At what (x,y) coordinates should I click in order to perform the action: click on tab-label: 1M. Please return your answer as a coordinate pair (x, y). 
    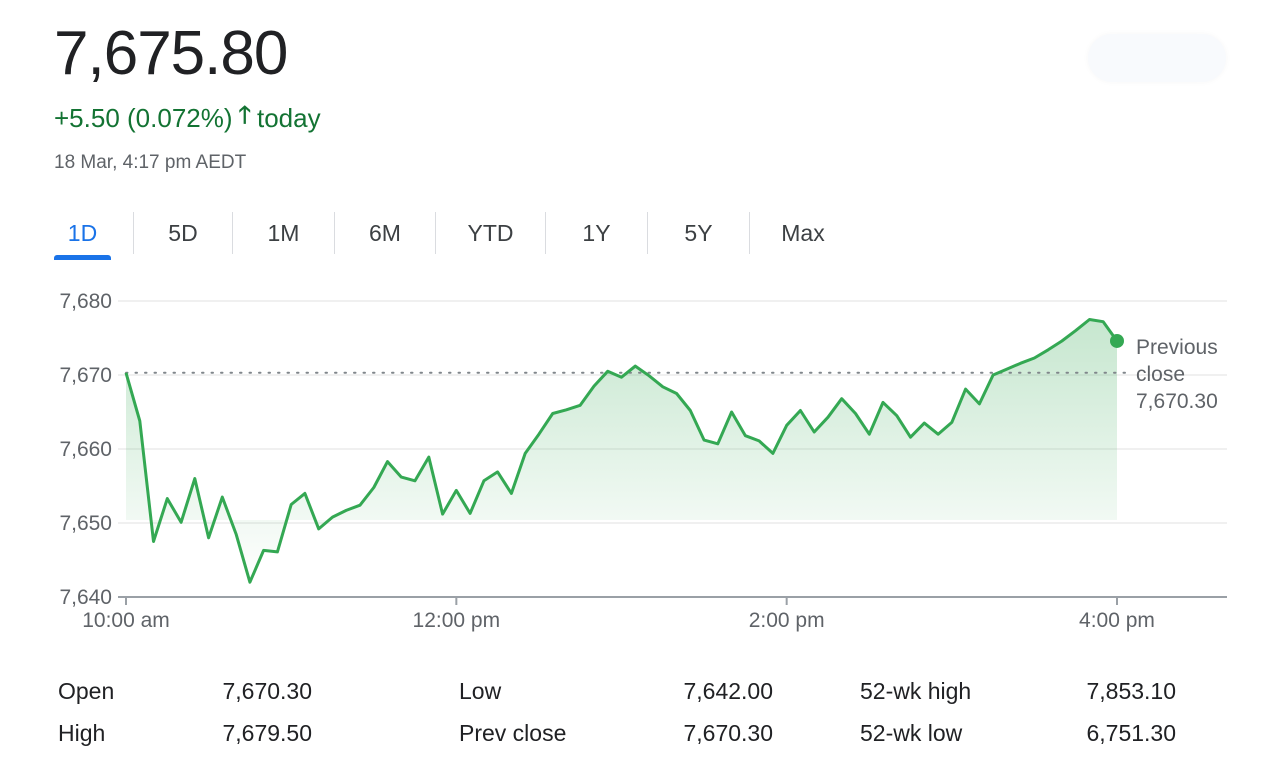
    Looking at the image, I should click on (283, 233).